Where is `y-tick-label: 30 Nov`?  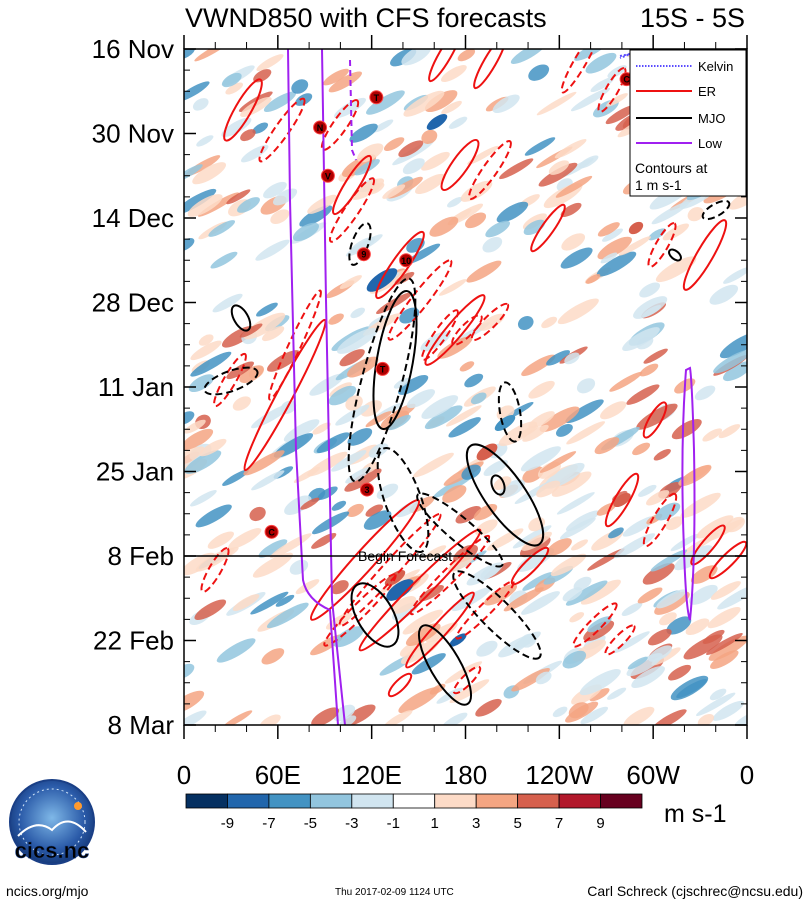 y-tick-label: 30 Nov is located at coordinates (133, 134).